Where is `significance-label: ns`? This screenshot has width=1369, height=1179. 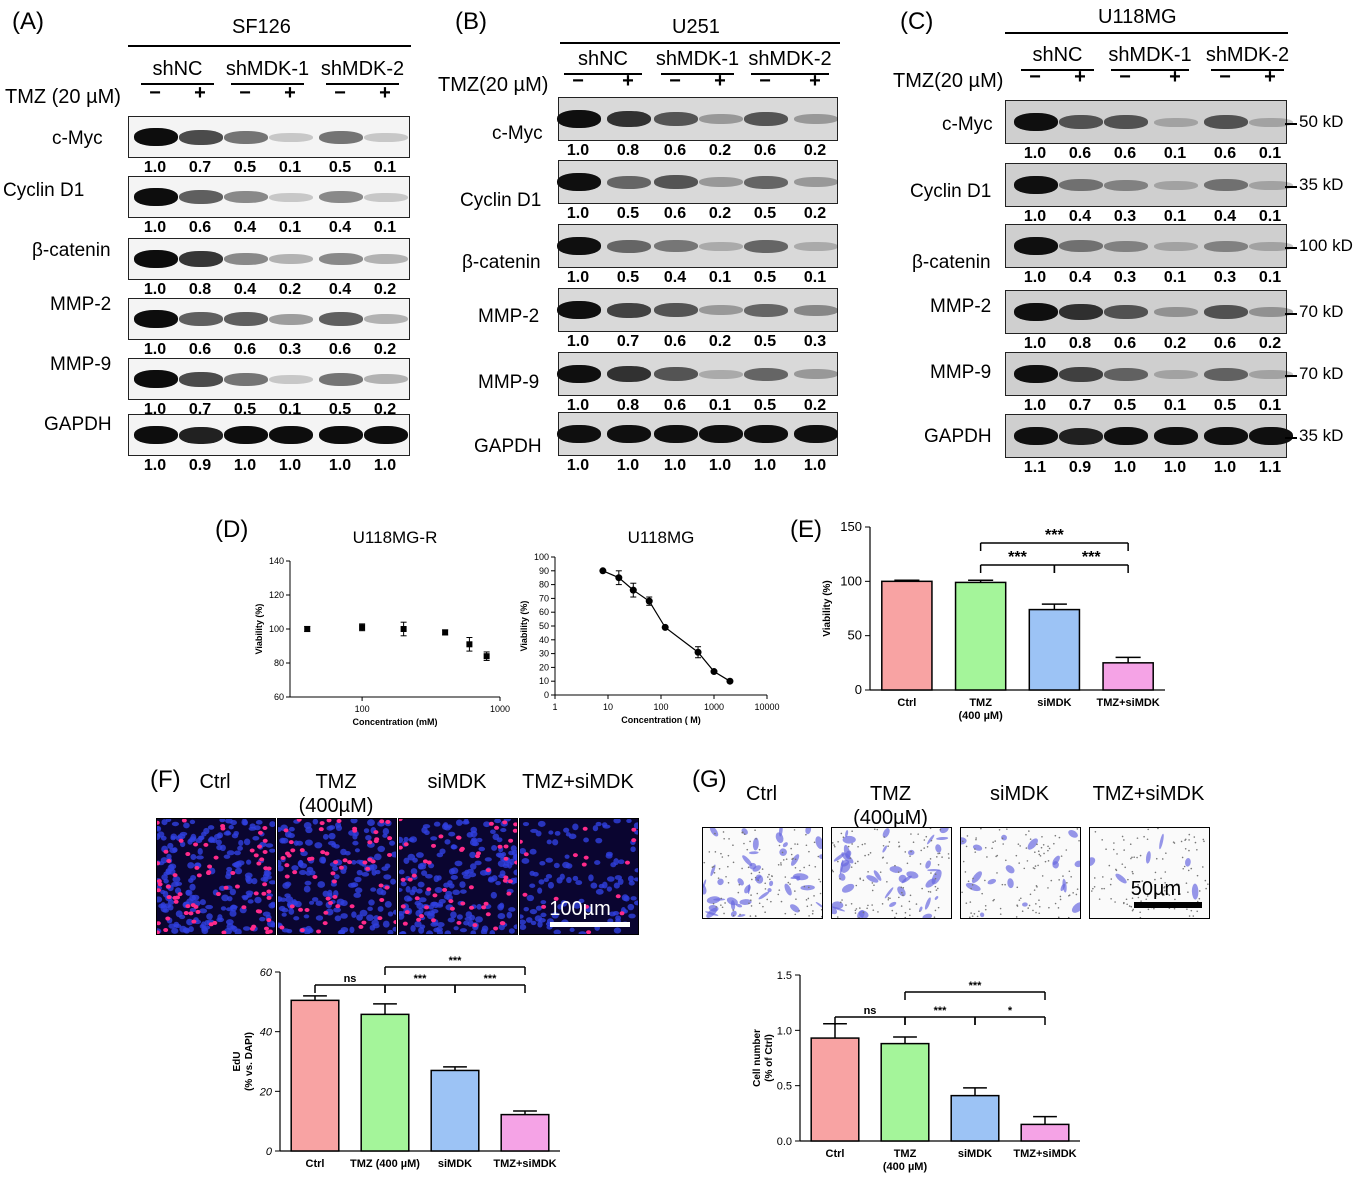 significance-label: ns is located at coordinates (350, 979).